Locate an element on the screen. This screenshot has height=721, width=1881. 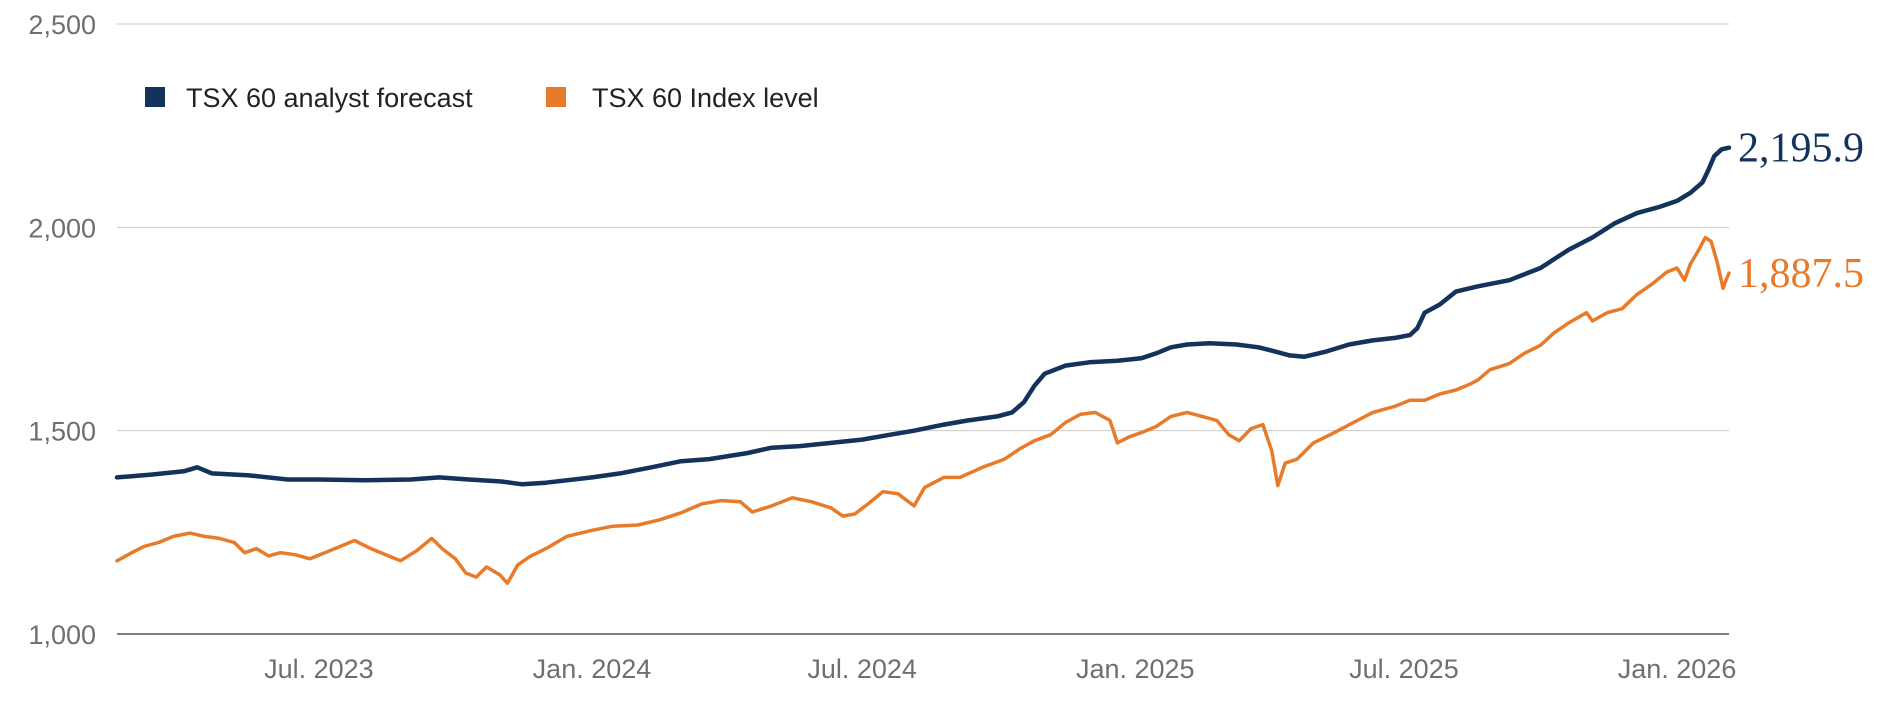
forecast-end-label: 2,195.9 is located at coordinates (1801, 149).